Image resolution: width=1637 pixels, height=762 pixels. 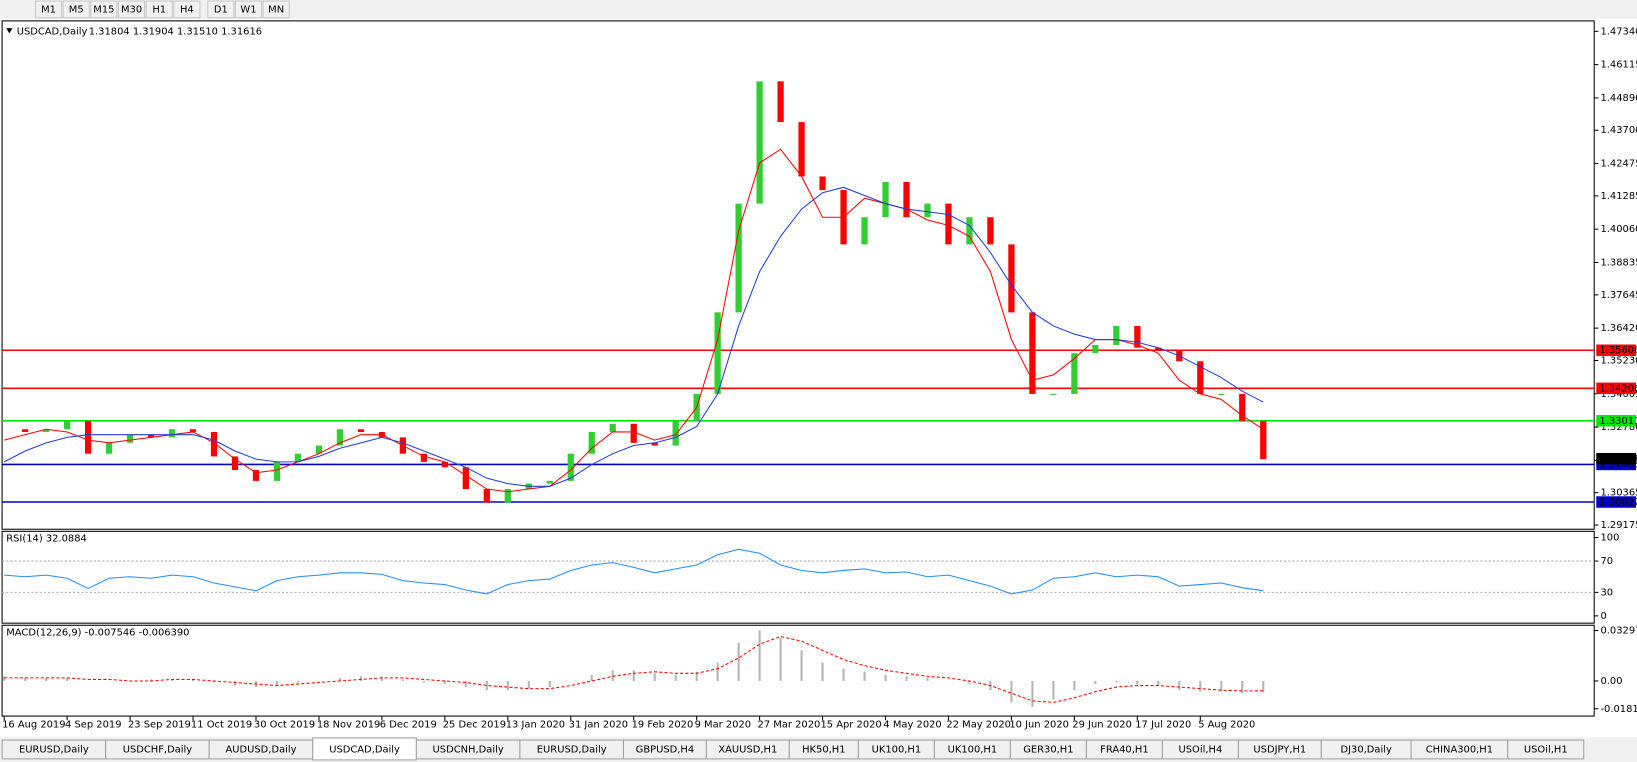 I want to click on macd-title: MACD(12,26,9) -0.007546 -0.006390, so click(x=97, y=633).